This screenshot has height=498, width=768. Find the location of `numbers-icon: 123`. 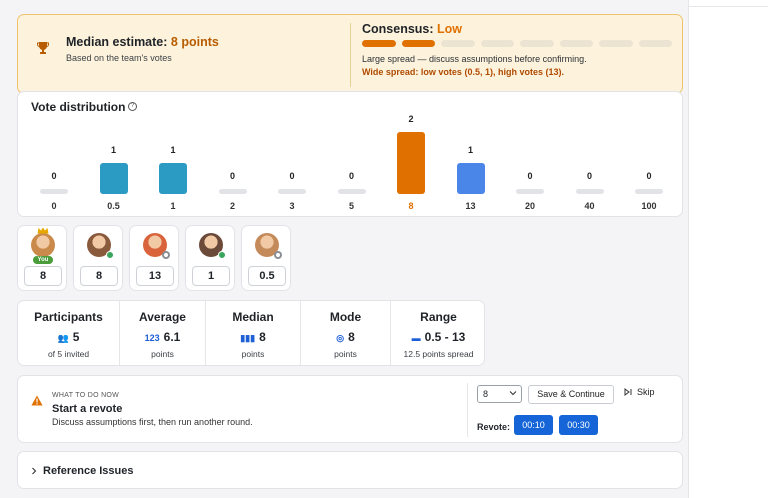

numbers-icon: 123 is located at coordinates (152, 338).